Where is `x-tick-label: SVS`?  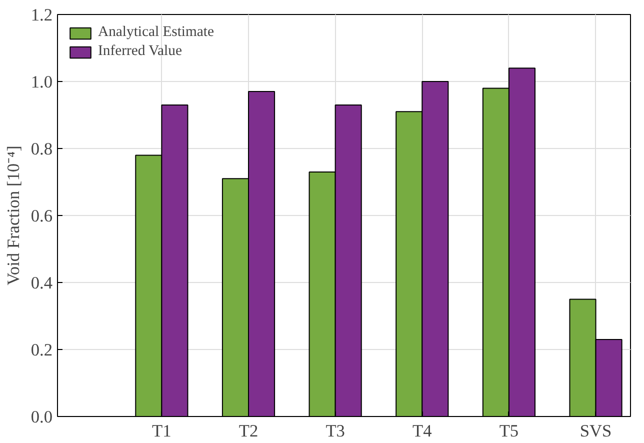
x-tick-label: SVS is located at coordinates (596, 431).